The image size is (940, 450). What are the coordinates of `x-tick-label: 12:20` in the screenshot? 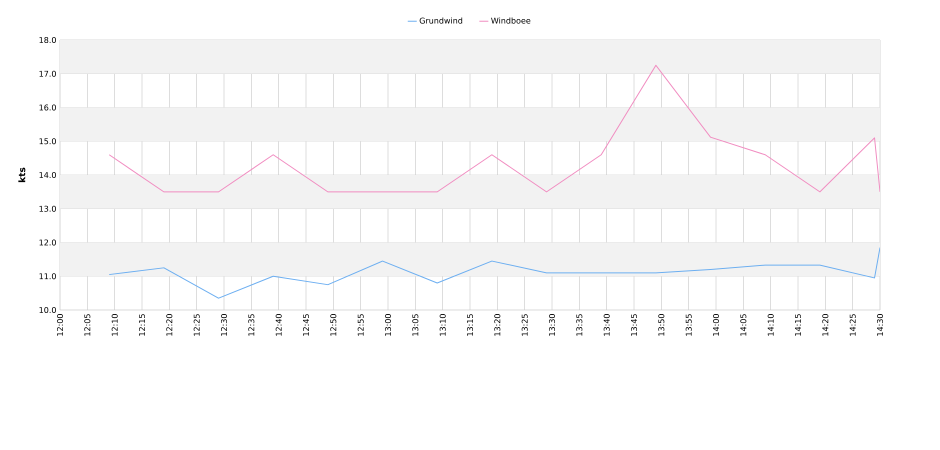 It's located at (169, 325).